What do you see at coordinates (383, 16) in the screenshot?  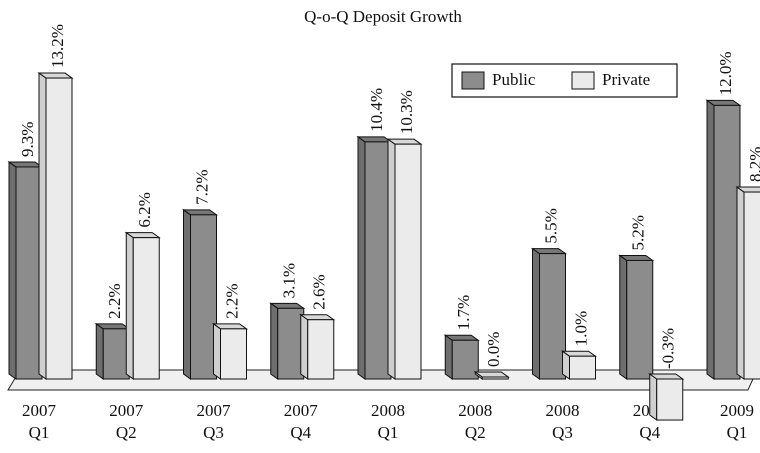 I see `chart-title: Q-o-Q Deposit Growth` at bounding box center [383, 16].